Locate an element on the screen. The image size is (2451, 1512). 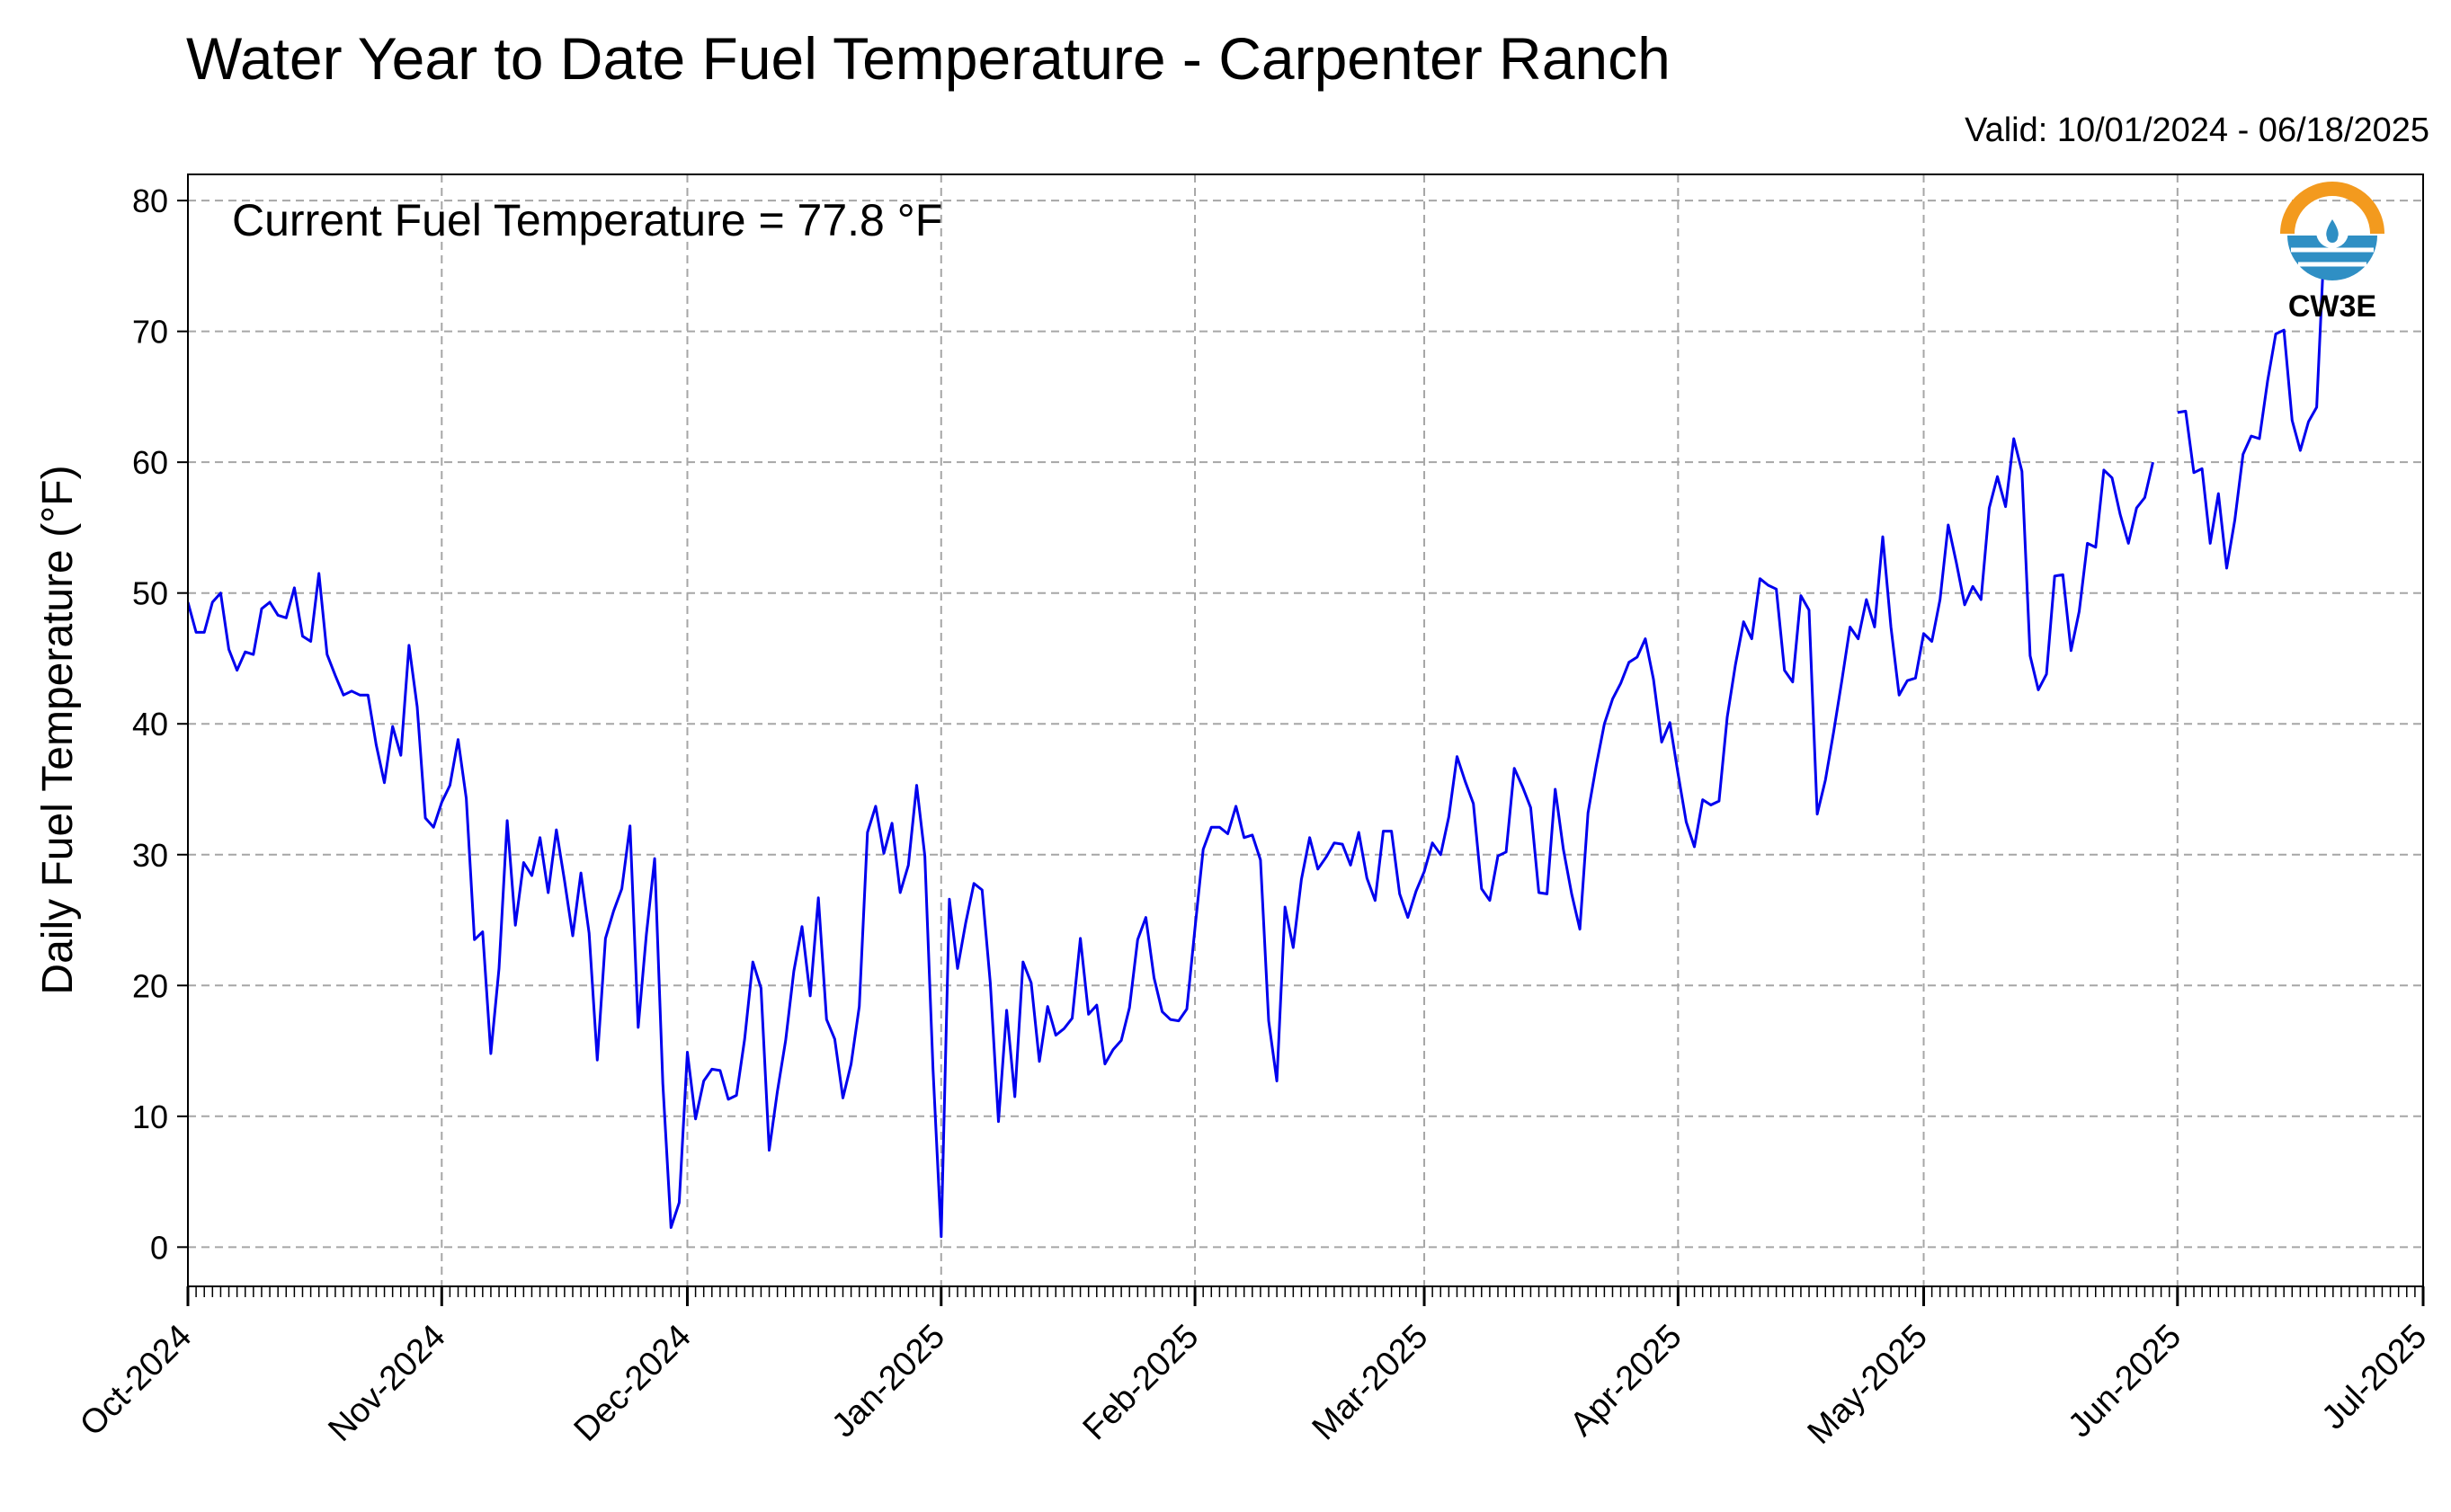
x-tick-label: Apr-2025 is located at coordinates (1626, 1381).